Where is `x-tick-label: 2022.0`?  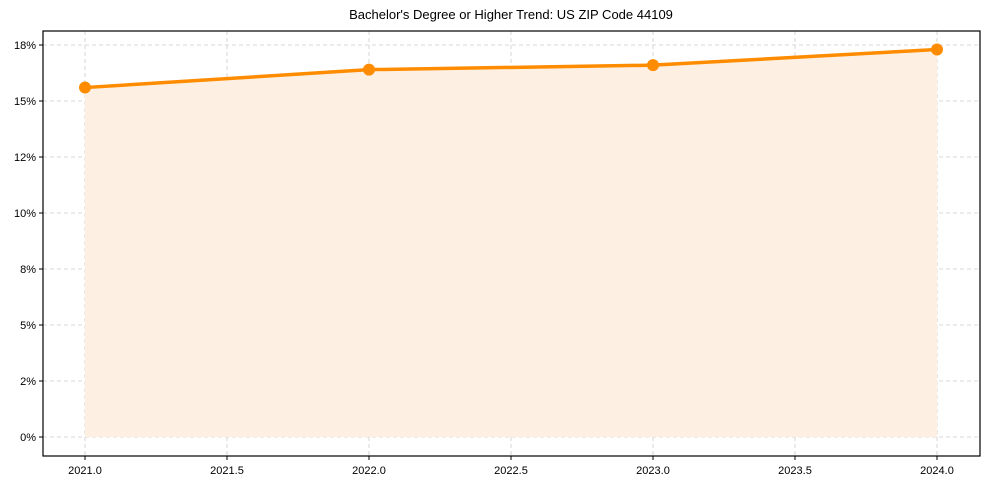
x-tick-label: 2022.0 is located at coordinates (369, 471).